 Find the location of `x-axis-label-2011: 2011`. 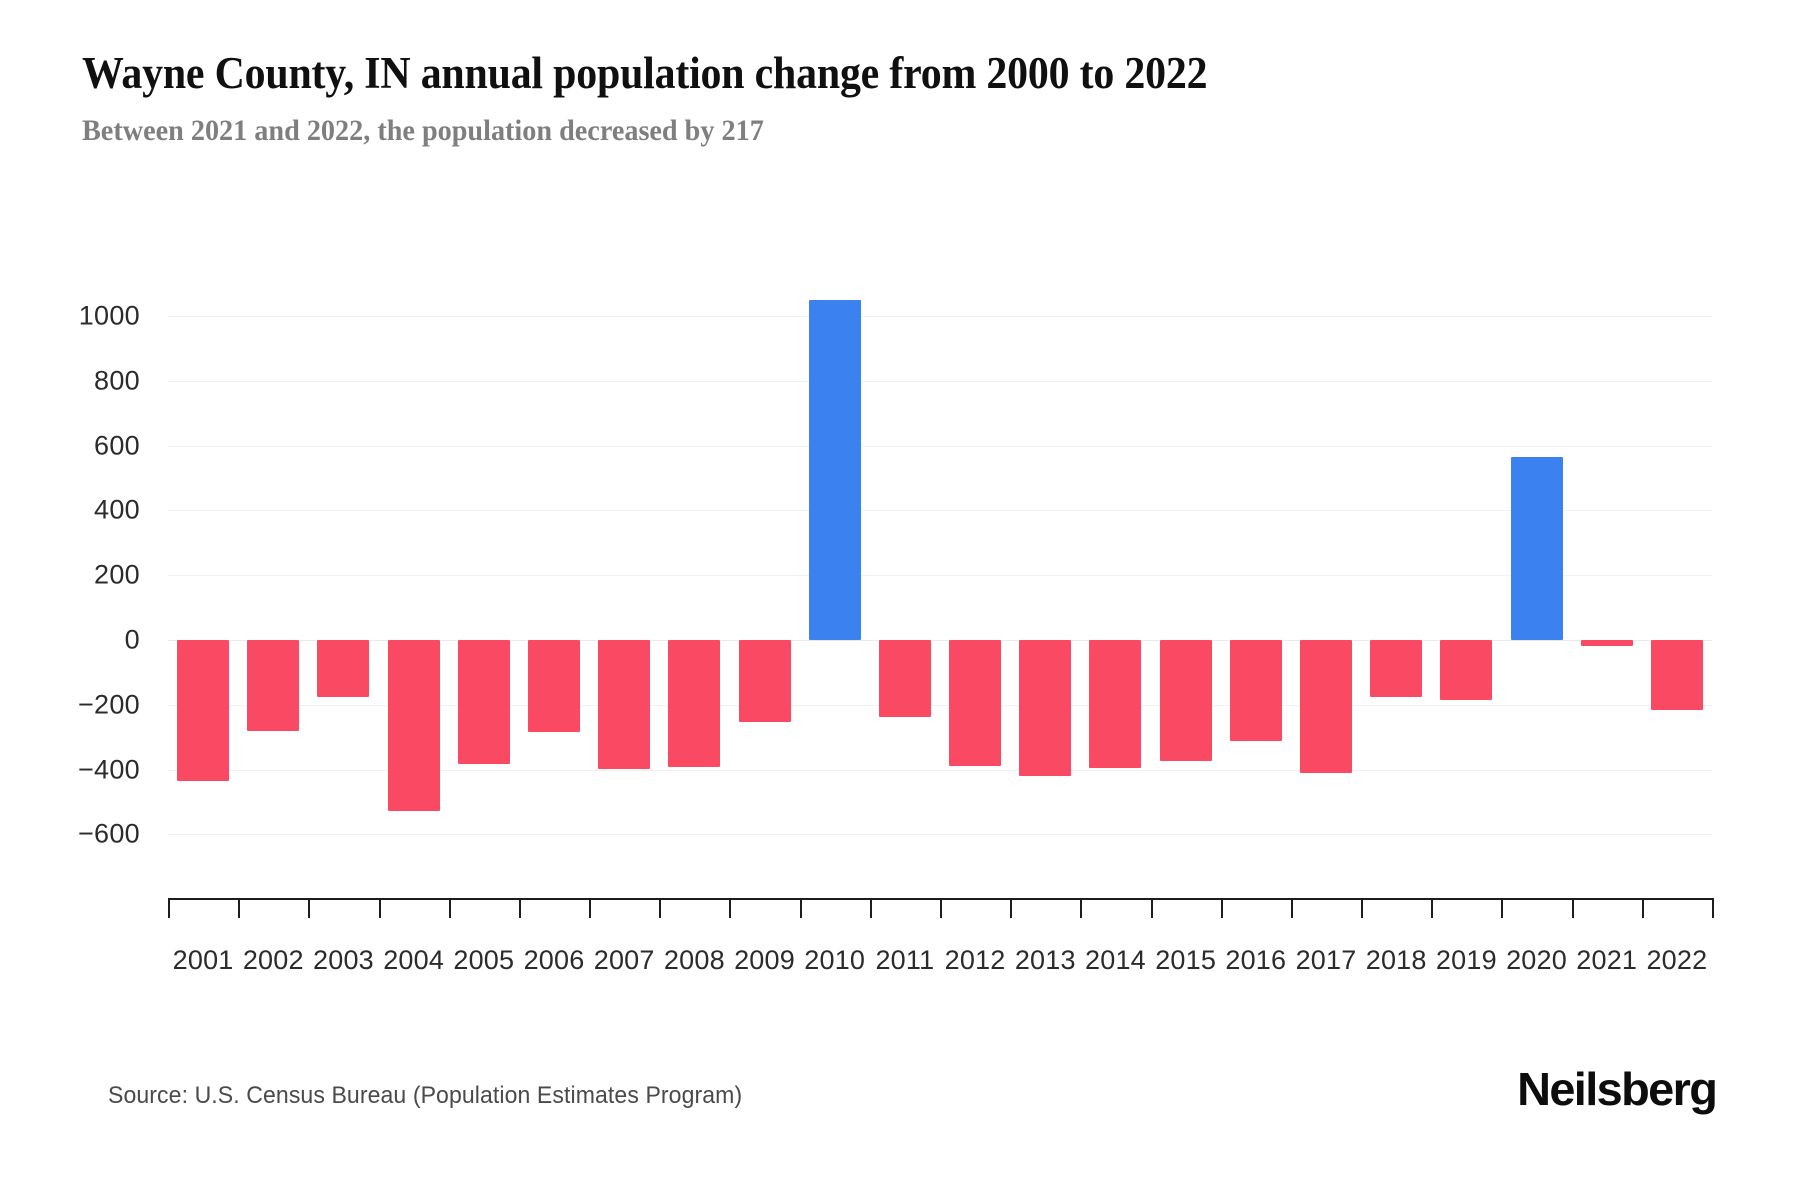

x-axis-label-2011: 2011 is located at coordinates (905, 960).